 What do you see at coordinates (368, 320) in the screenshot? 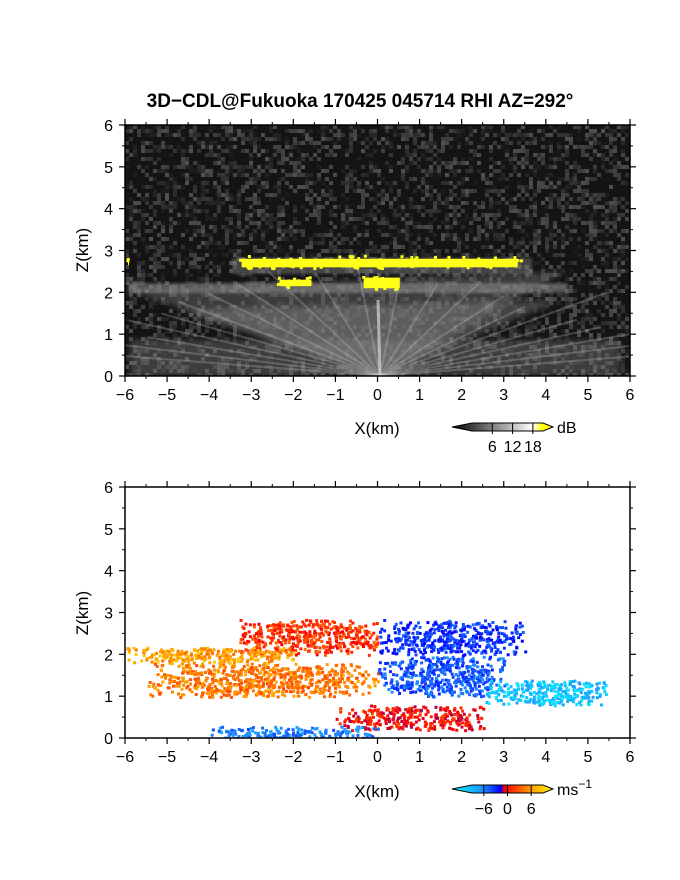
I see `clutter-ray` at bounding box center [368, 320].